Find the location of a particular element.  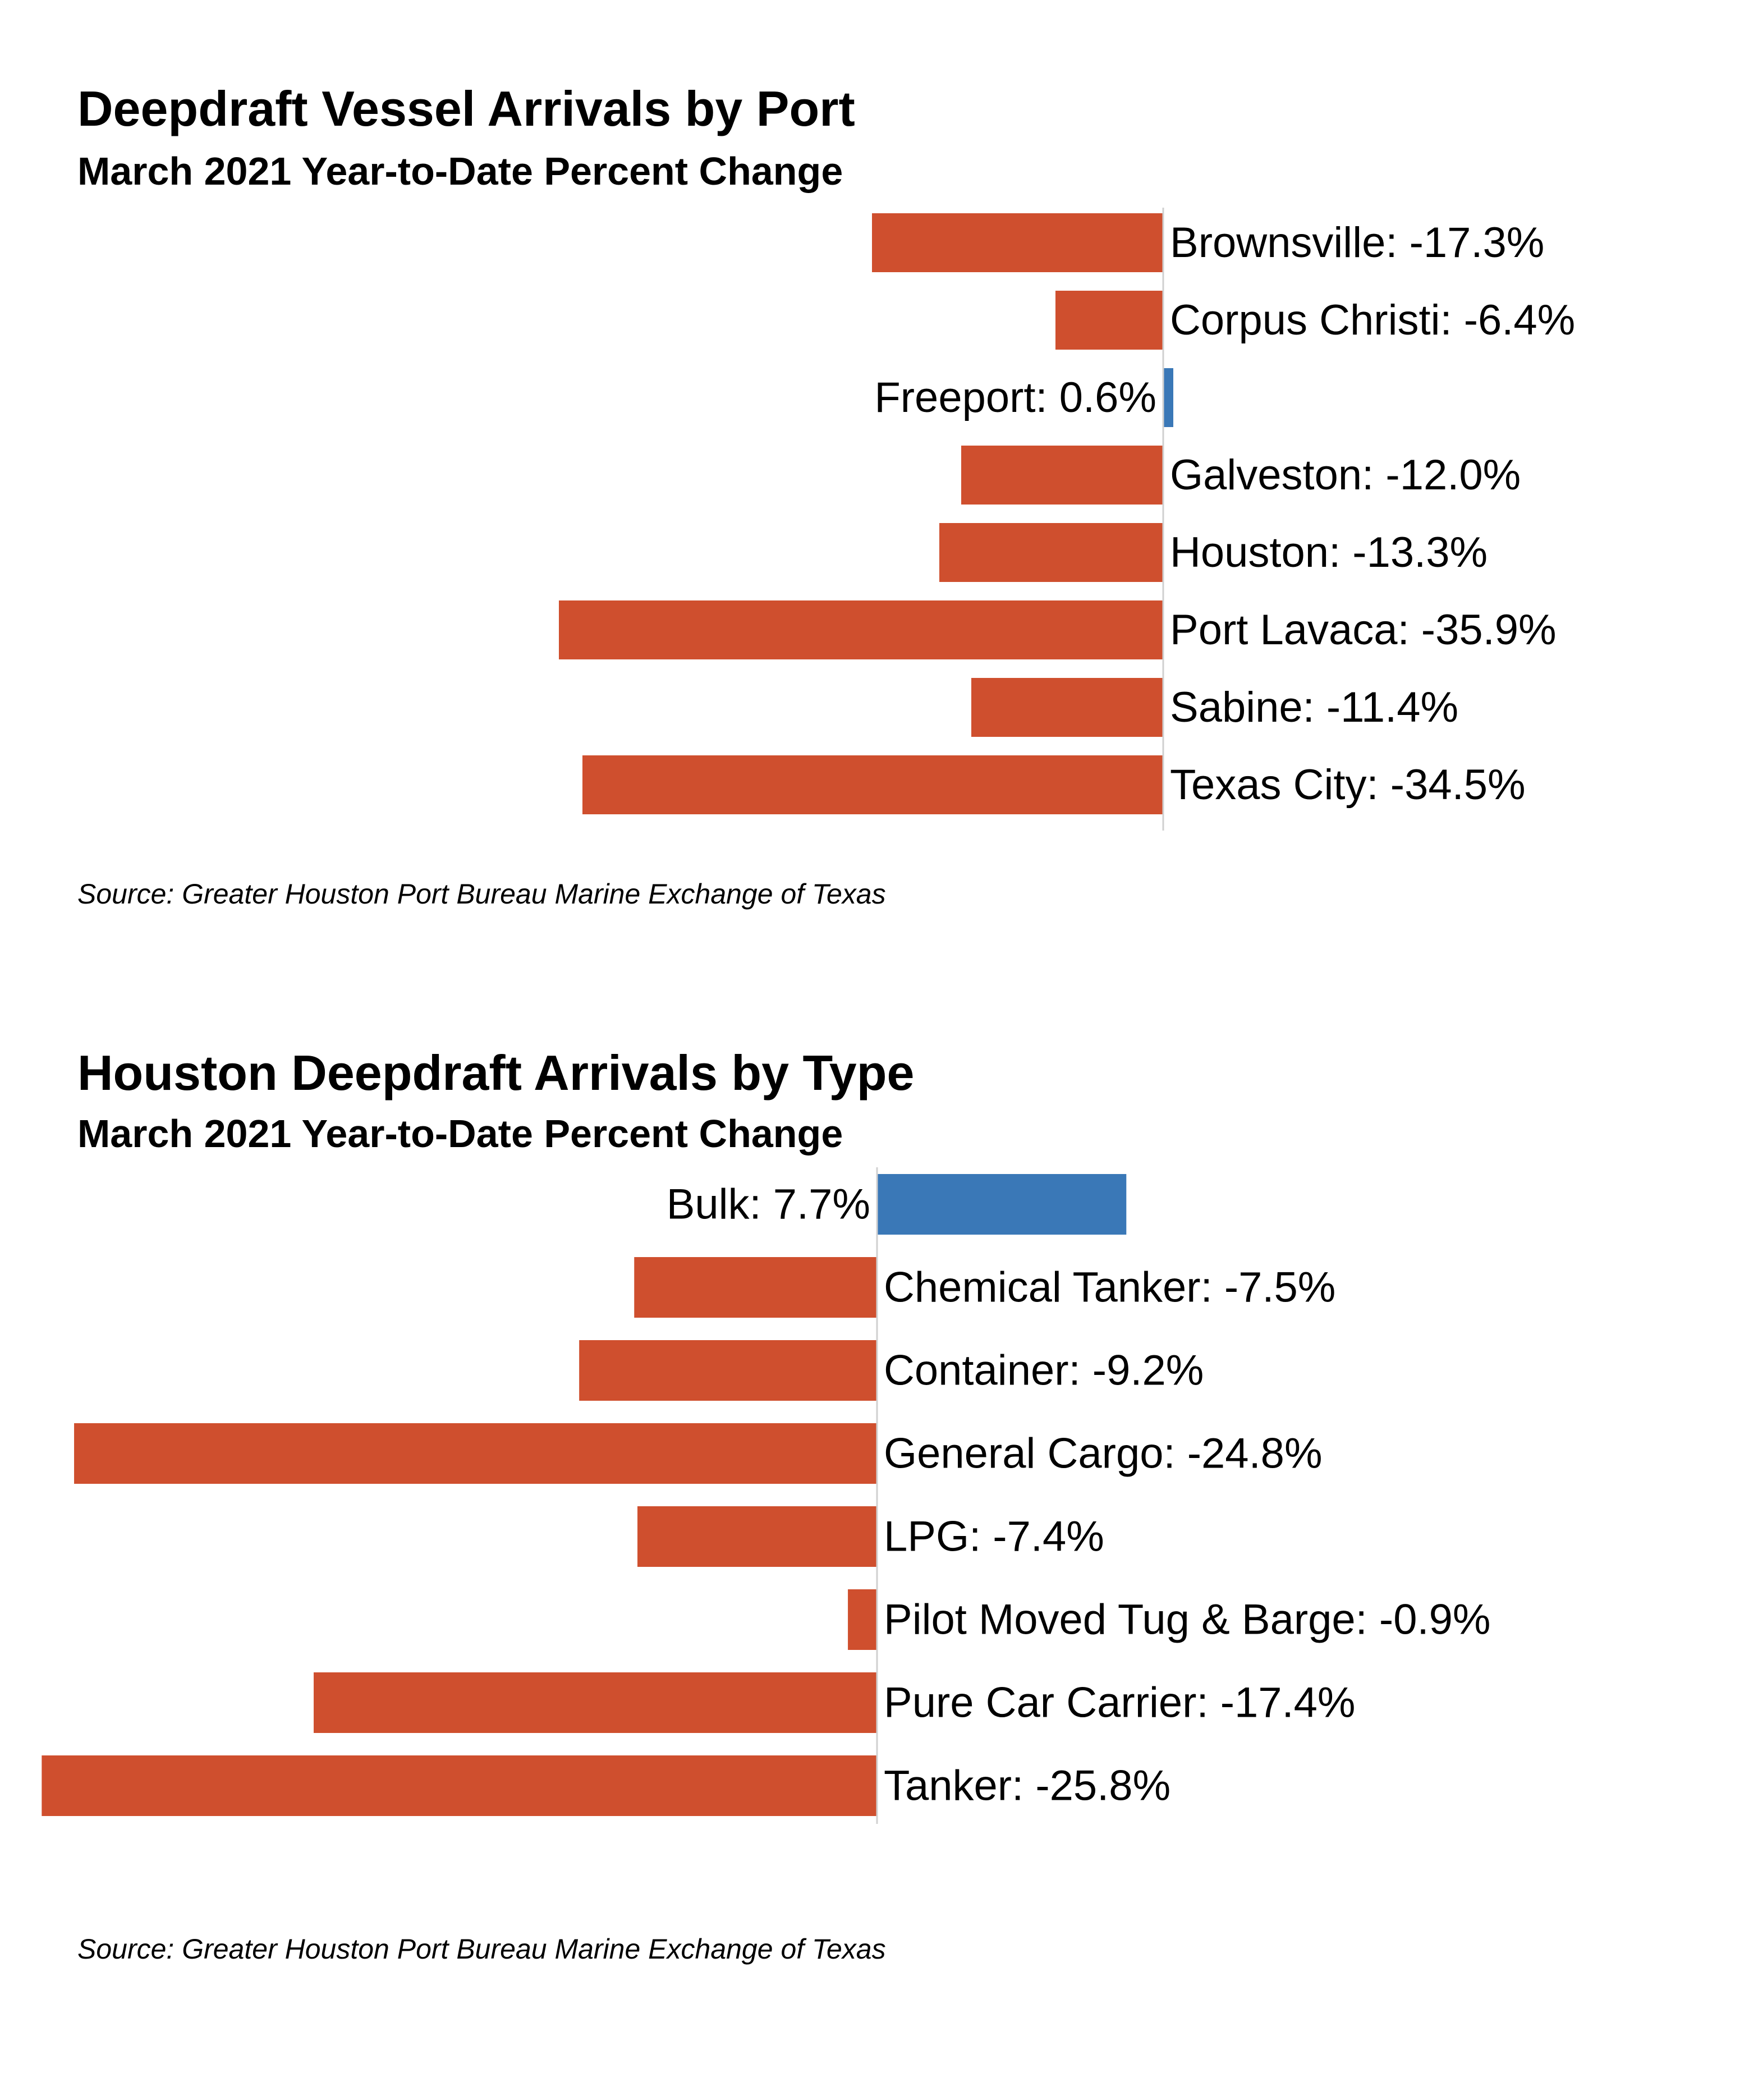

type-bar-label: Pilot Moved Tug & Barge: -0.9% is located at coordinates (1187, 1620).